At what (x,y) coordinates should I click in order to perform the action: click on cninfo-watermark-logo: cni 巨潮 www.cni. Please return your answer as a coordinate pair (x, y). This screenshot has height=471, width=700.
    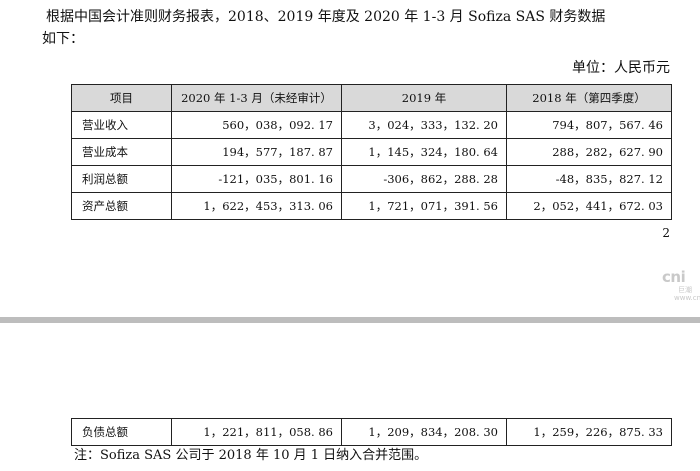
    Looking at the image, I should click on (679, 289).